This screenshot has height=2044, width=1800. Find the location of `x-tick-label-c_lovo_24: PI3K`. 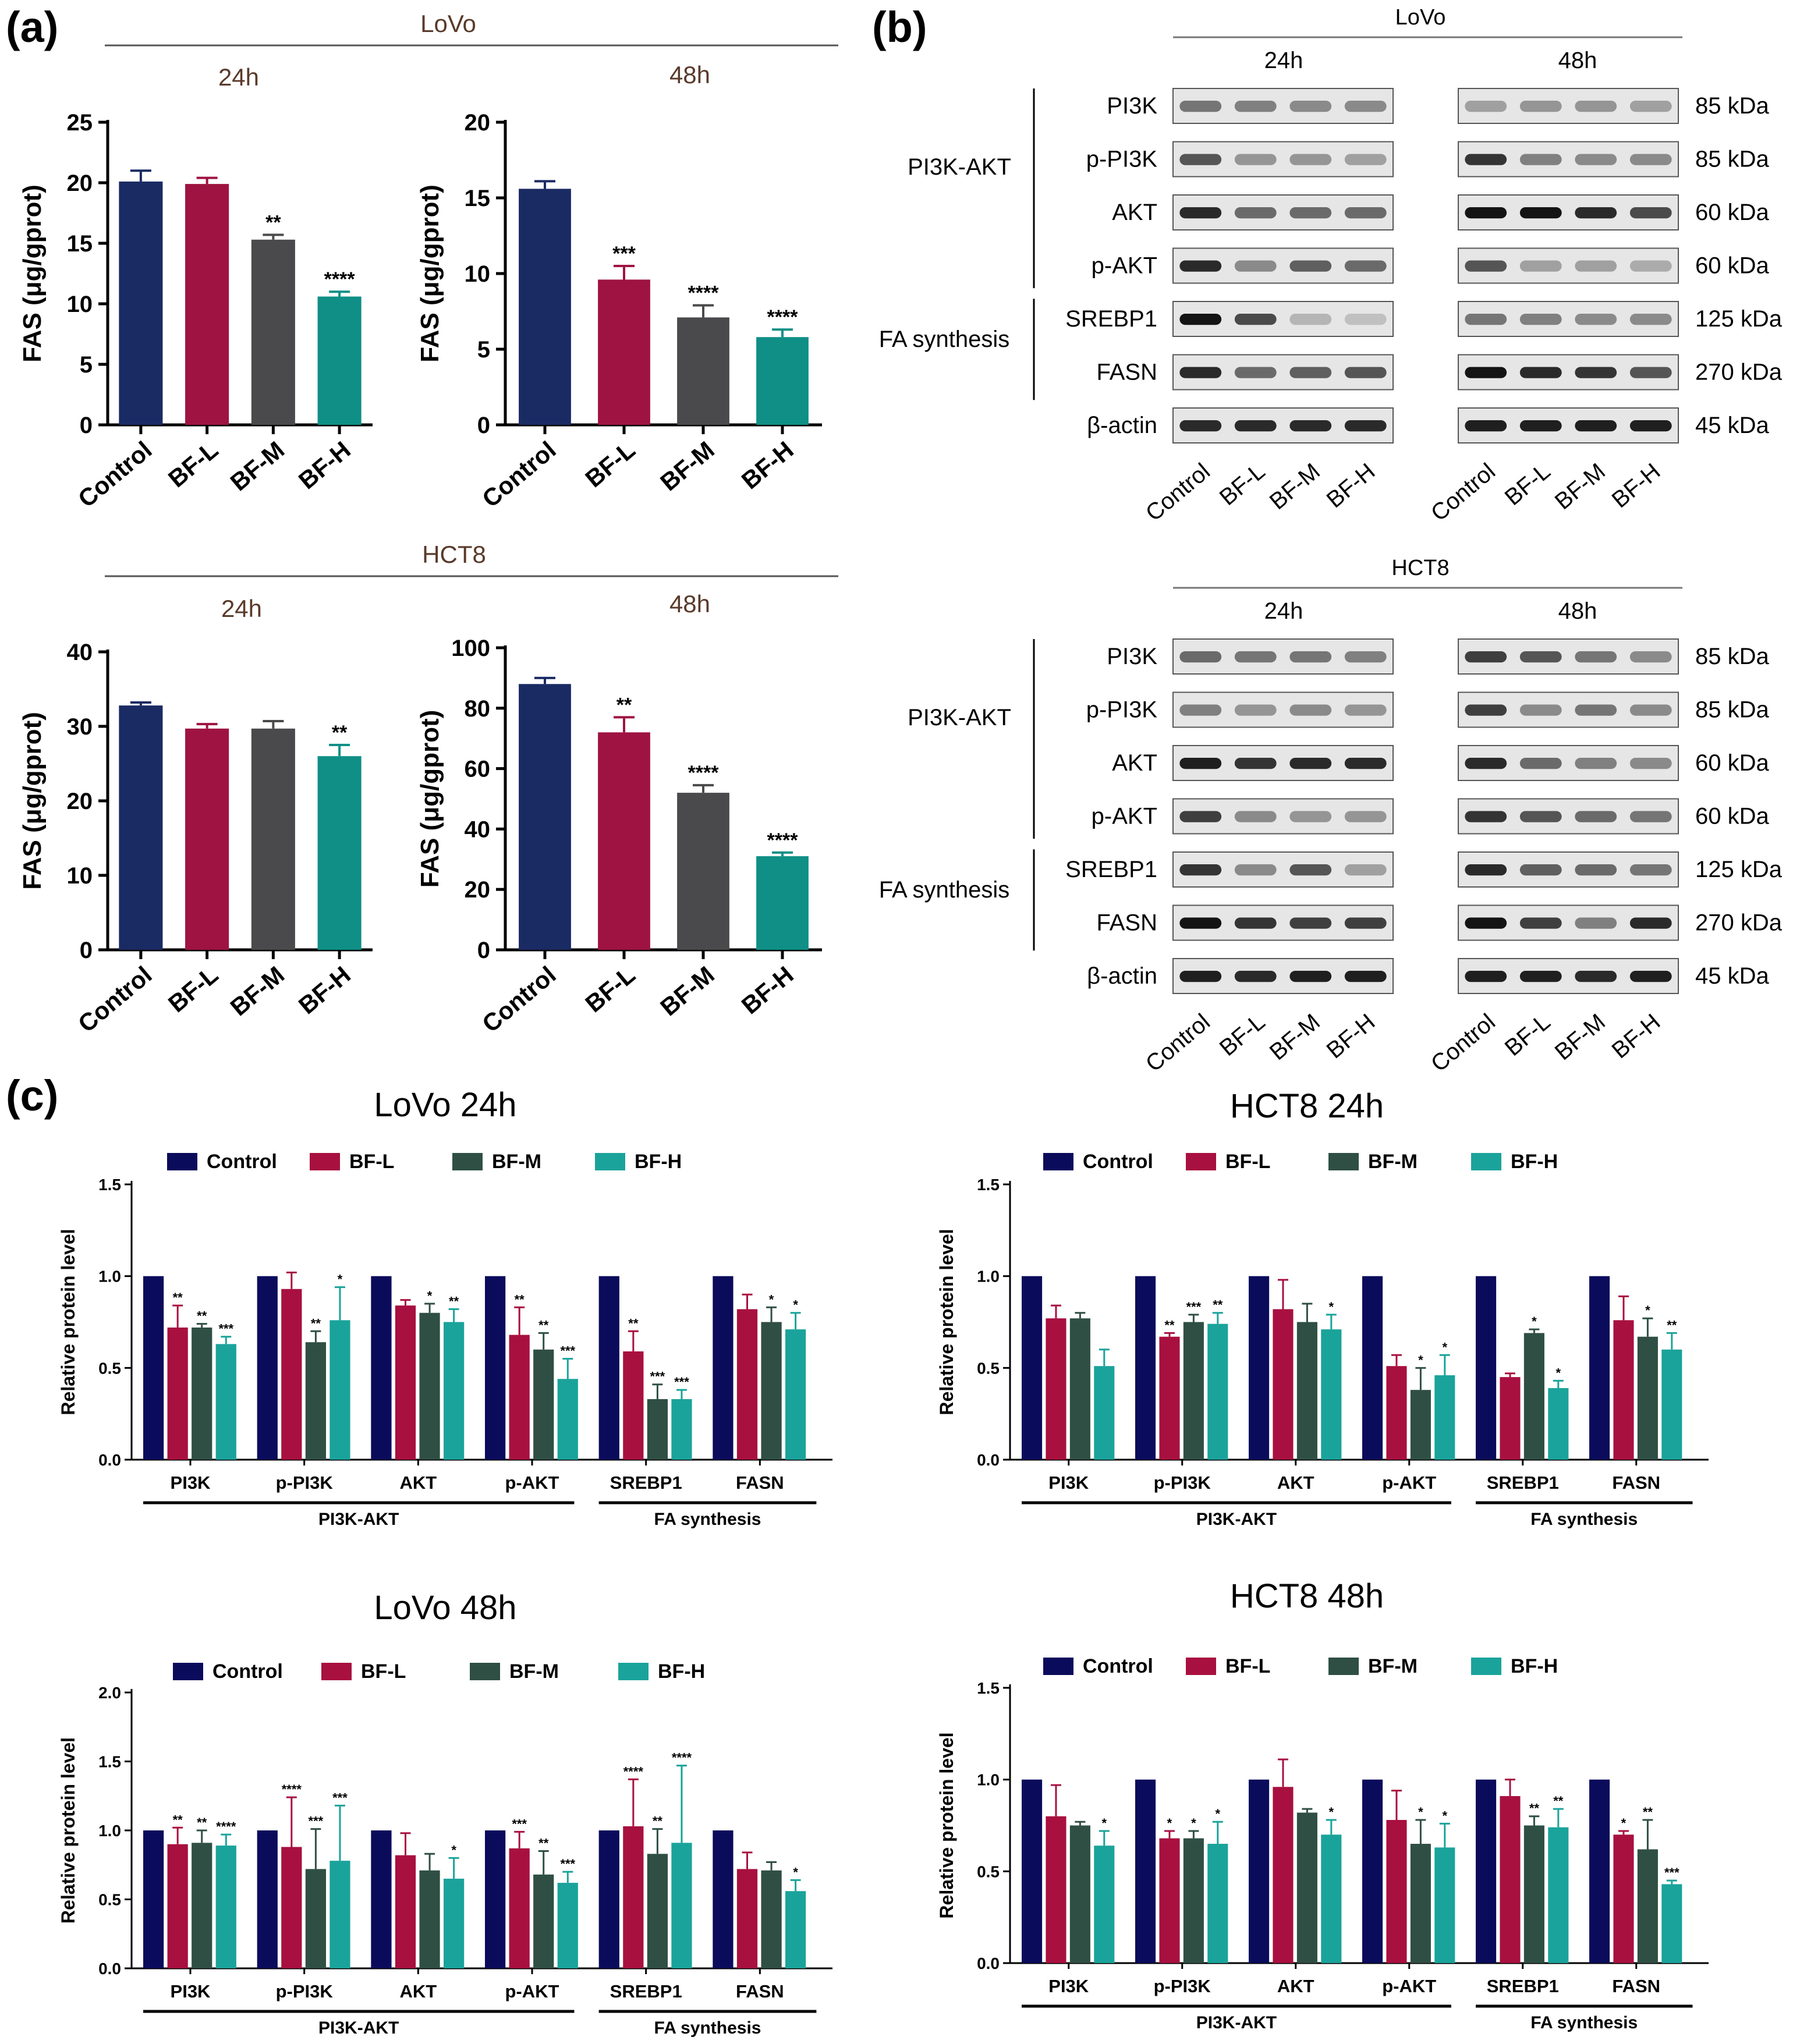

x-tick-label-c_lovo_24: PI3K is located at coordinates (191, 1482).